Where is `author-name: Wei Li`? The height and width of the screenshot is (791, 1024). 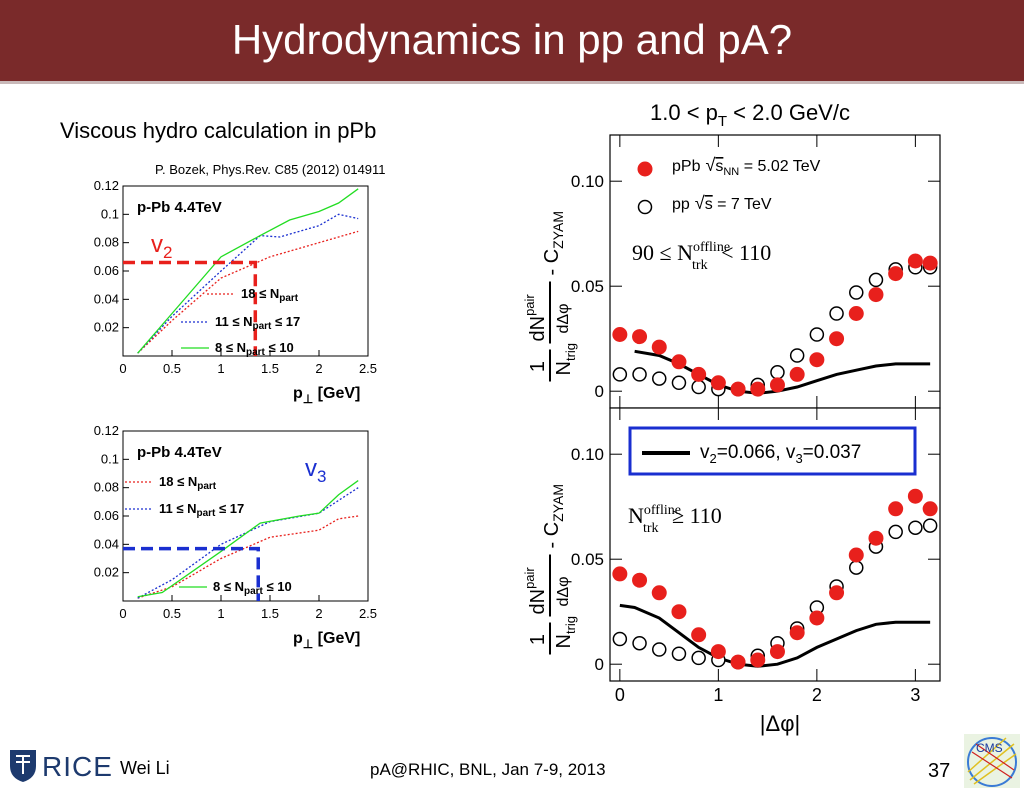 author-name: Wei Li is located at coordinates (145, 768).